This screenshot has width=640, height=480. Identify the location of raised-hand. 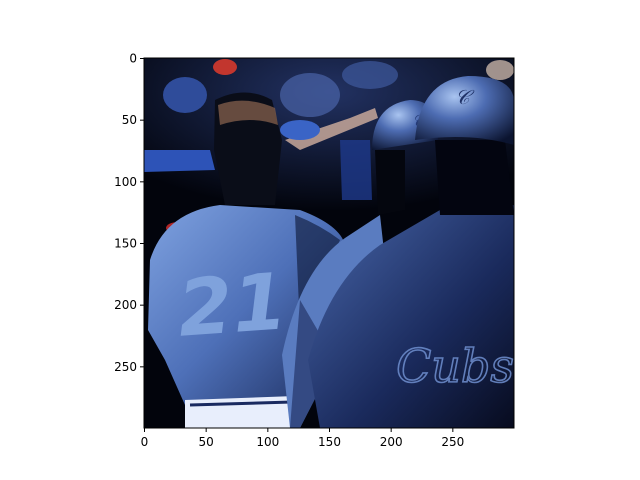
(331, 129).